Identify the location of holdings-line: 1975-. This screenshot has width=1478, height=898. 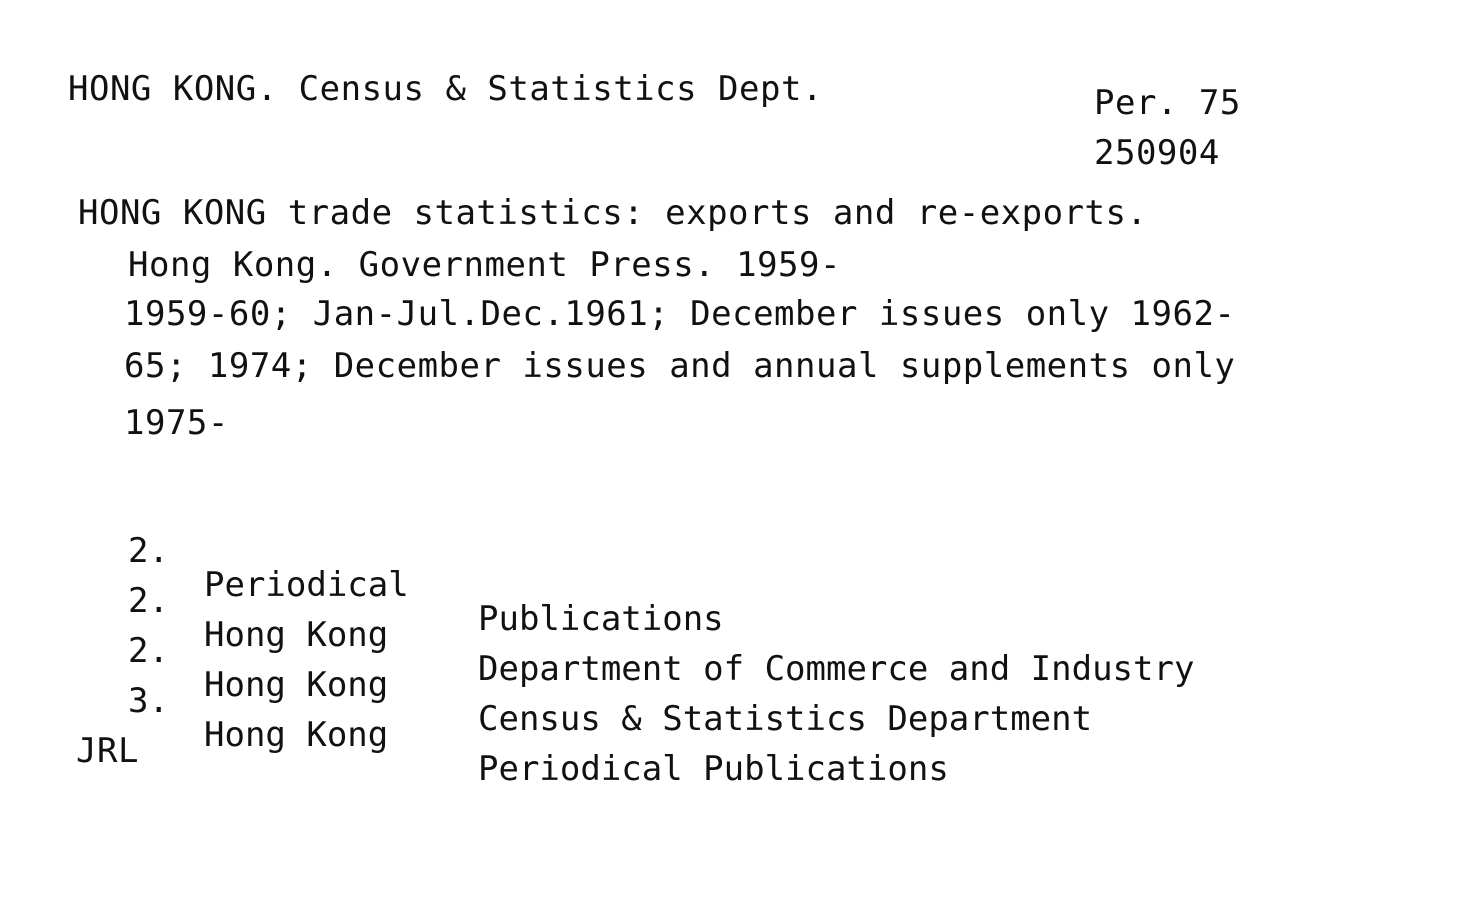
(176, 423).